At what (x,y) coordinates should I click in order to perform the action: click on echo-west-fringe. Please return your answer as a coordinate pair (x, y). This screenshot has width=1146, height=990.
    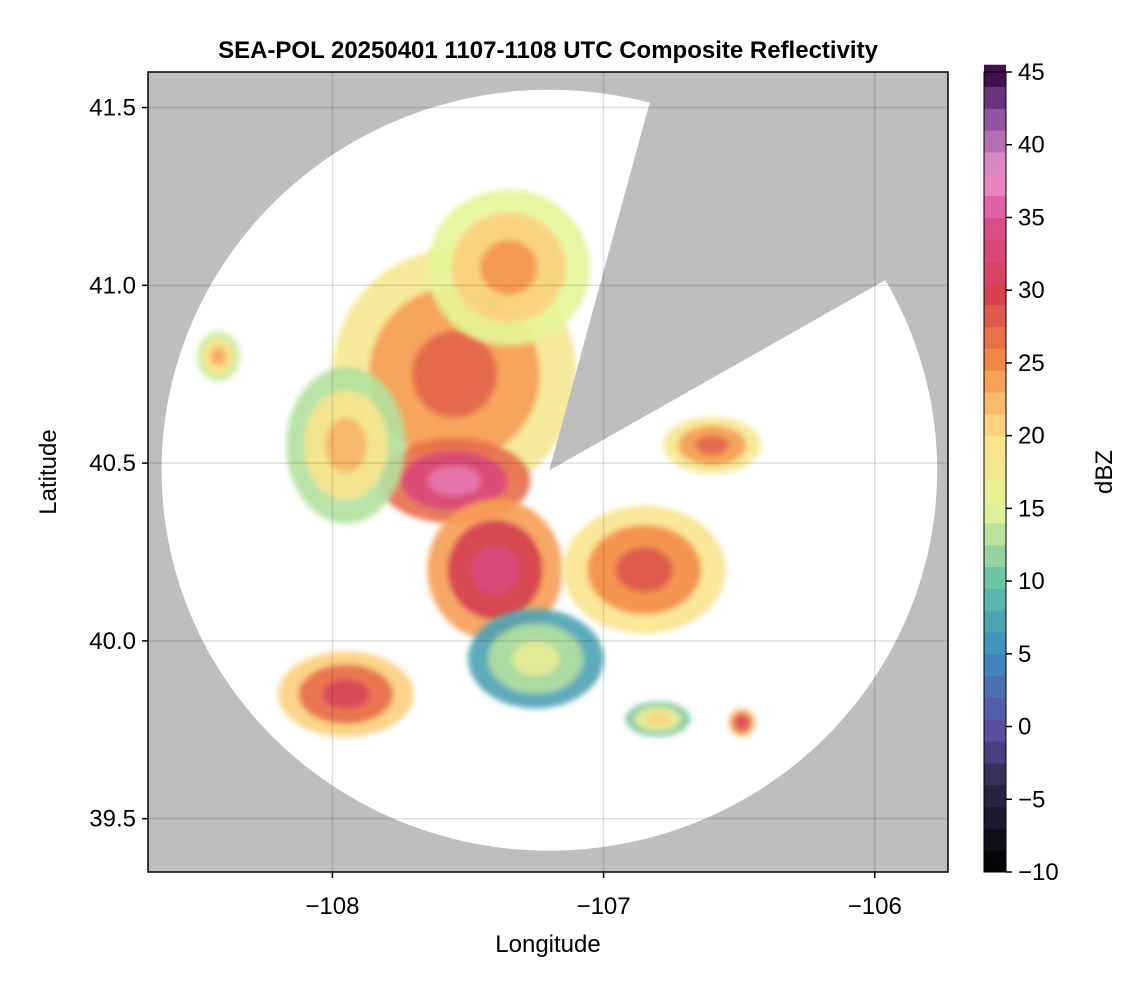
    Looking at the image, I should click on (346, 445).